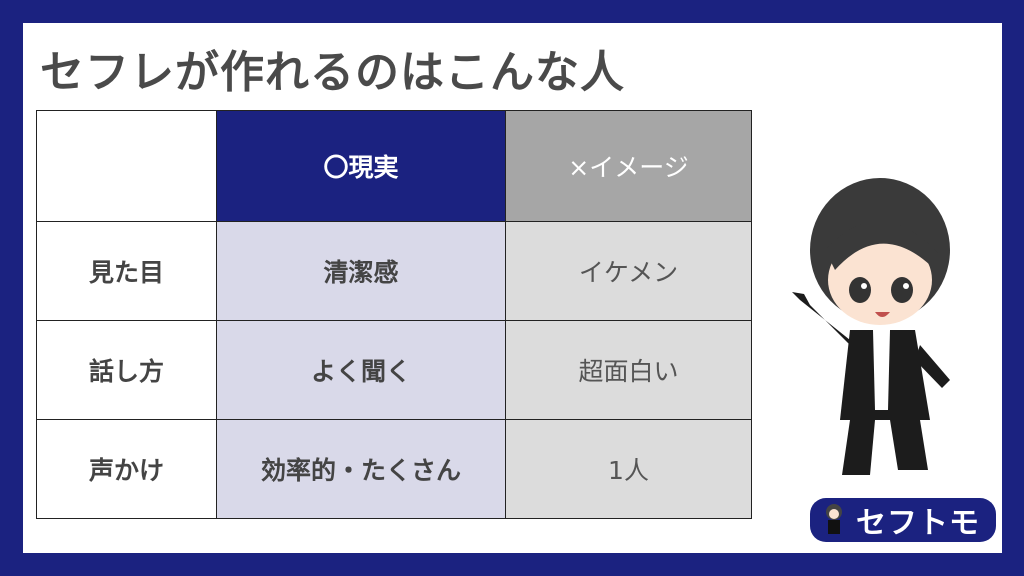 The image size is (1024, 576). I want to click on character-pointing-arm, so click(823, 321).